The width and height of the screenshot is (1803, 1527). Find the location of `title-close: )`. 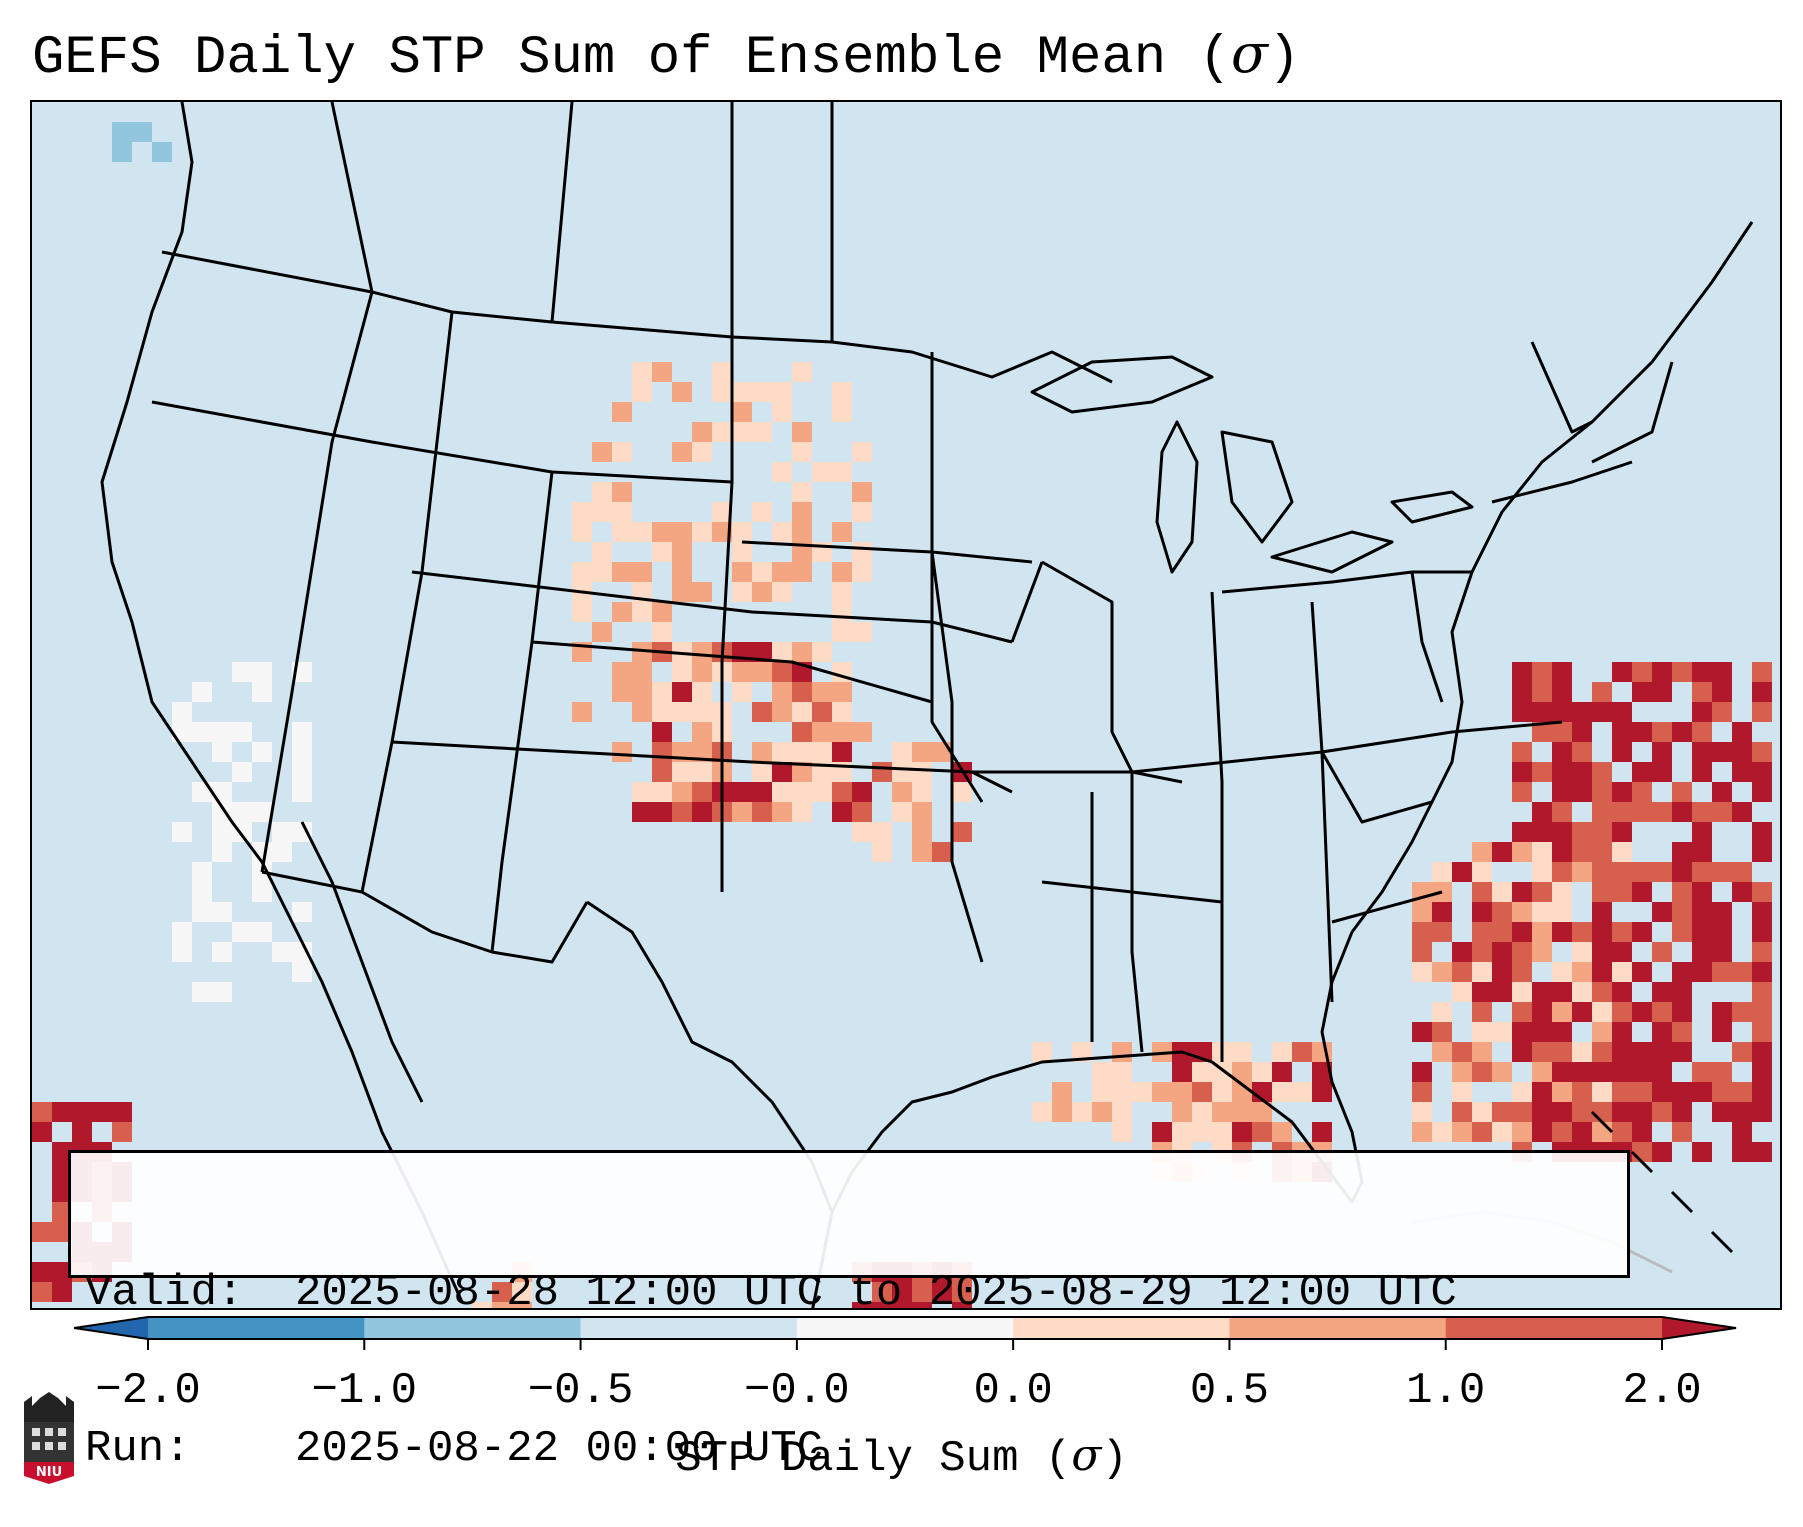

title-close: ) is located at coordinates (1284, 58).